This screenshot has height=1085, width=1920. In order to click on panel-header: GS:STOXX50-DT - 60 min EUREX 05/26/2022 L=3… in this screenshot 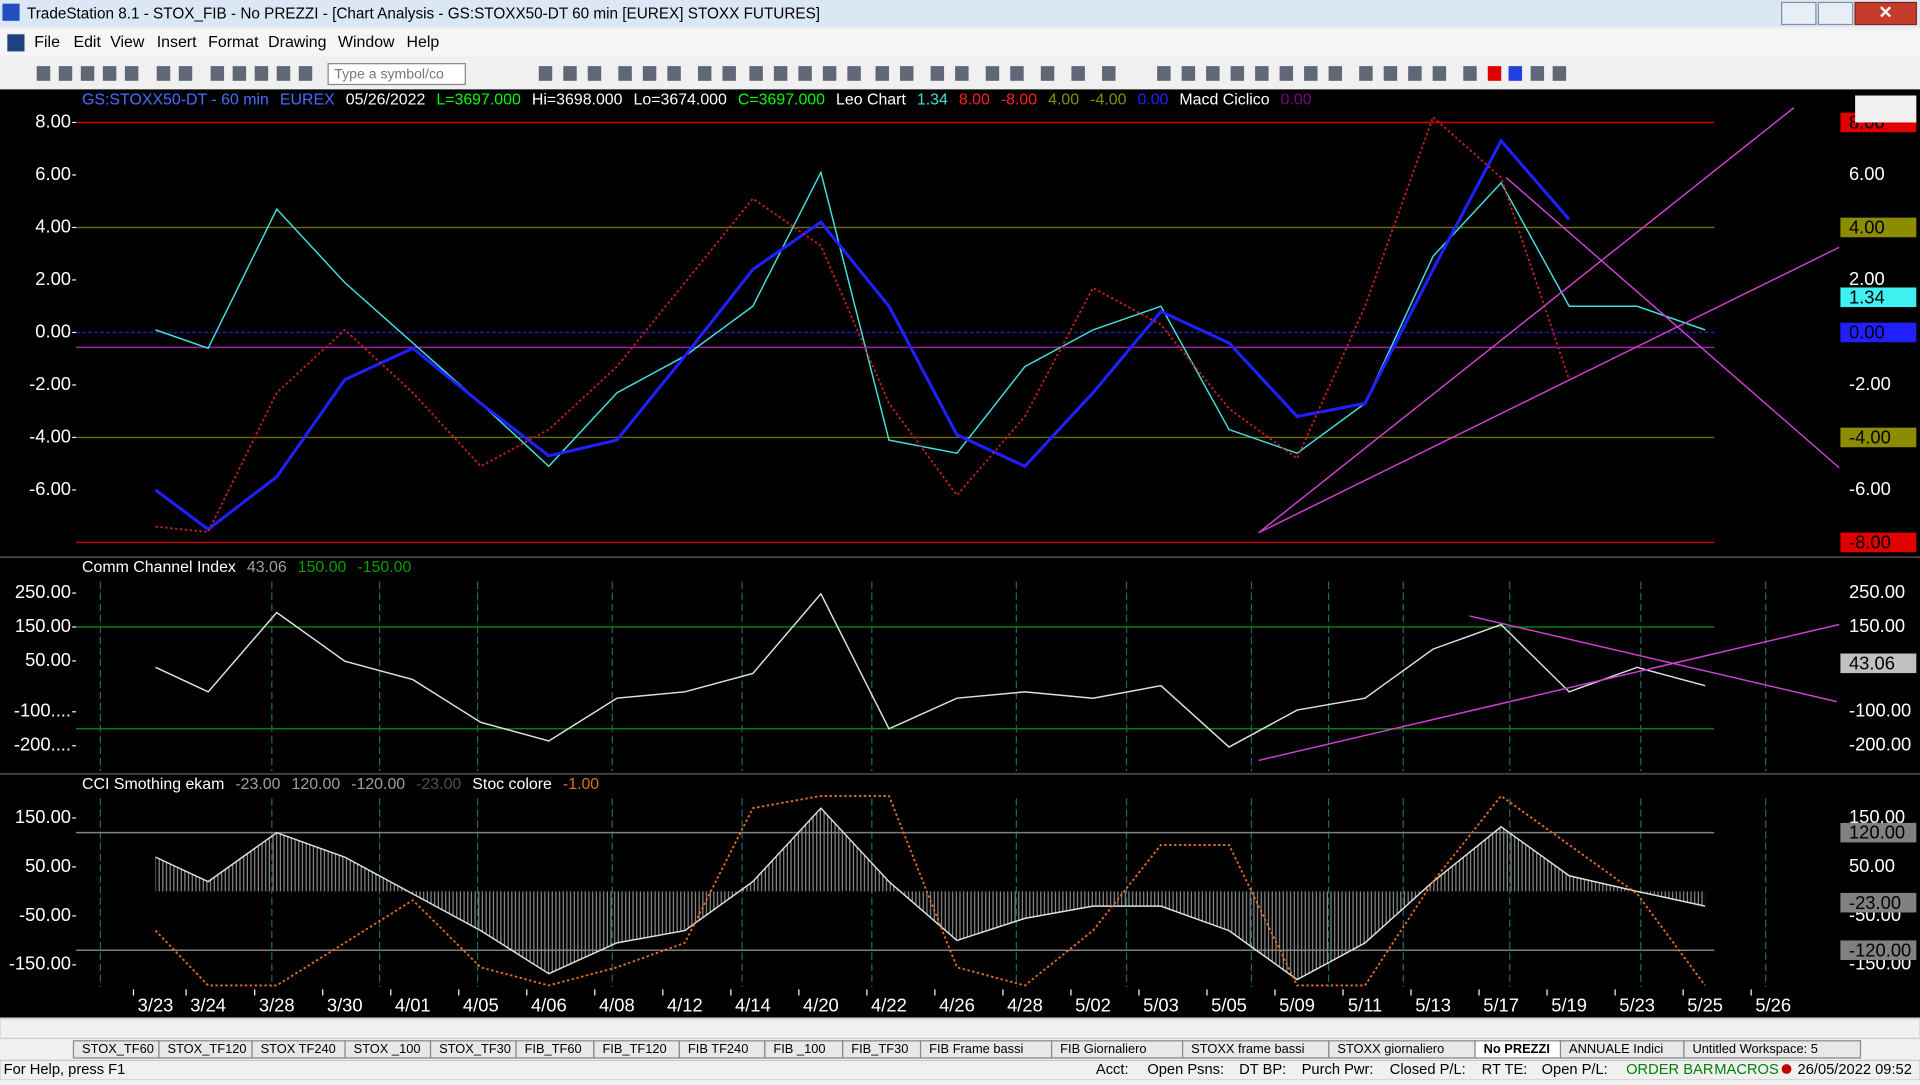, I will do `click(697, 100)`.